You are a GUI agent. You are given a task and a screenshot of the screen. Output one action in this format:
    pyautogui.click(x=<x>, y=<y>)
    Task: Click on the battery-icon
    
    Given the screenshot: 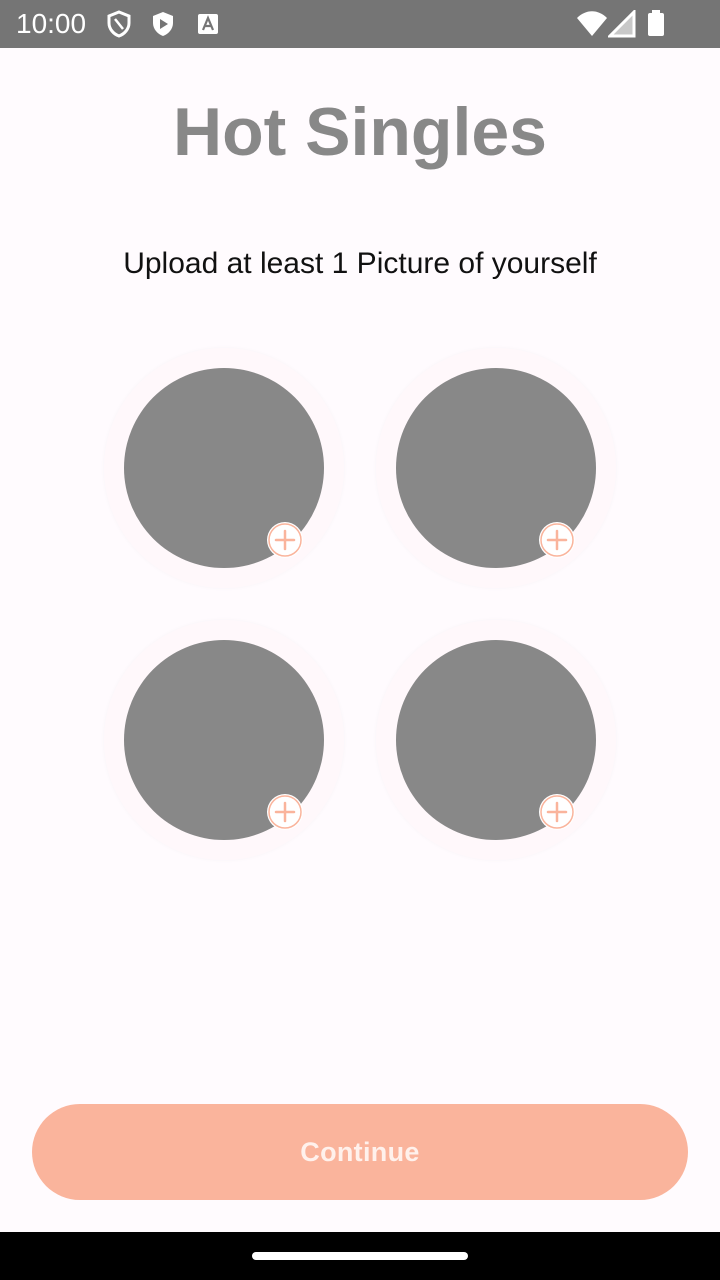 What is the action you would take?
    pyautogui.click(x=656, y=24)
    